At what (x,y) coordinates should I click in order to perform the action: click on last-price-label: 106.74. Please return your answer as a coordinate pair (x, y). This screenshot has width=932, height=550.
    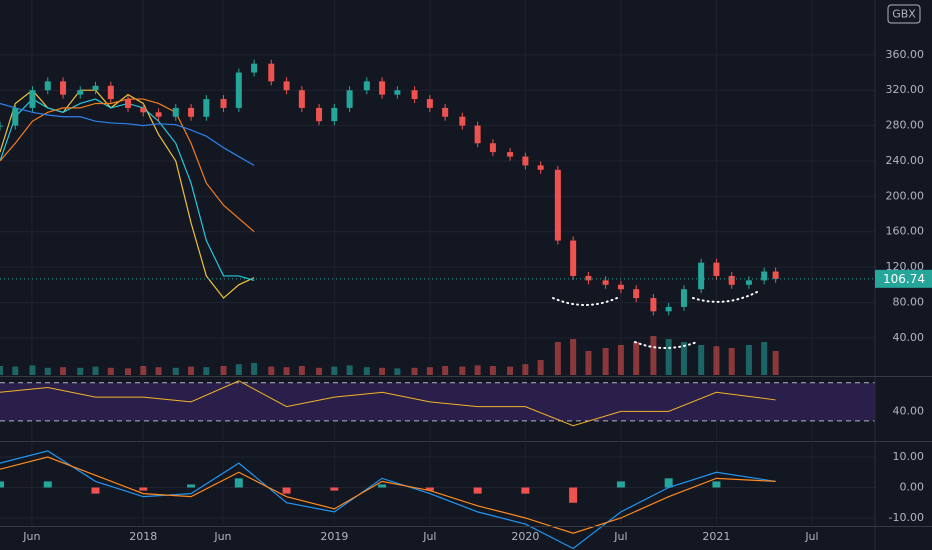
    Looking at the image, I should click on (904, 279).